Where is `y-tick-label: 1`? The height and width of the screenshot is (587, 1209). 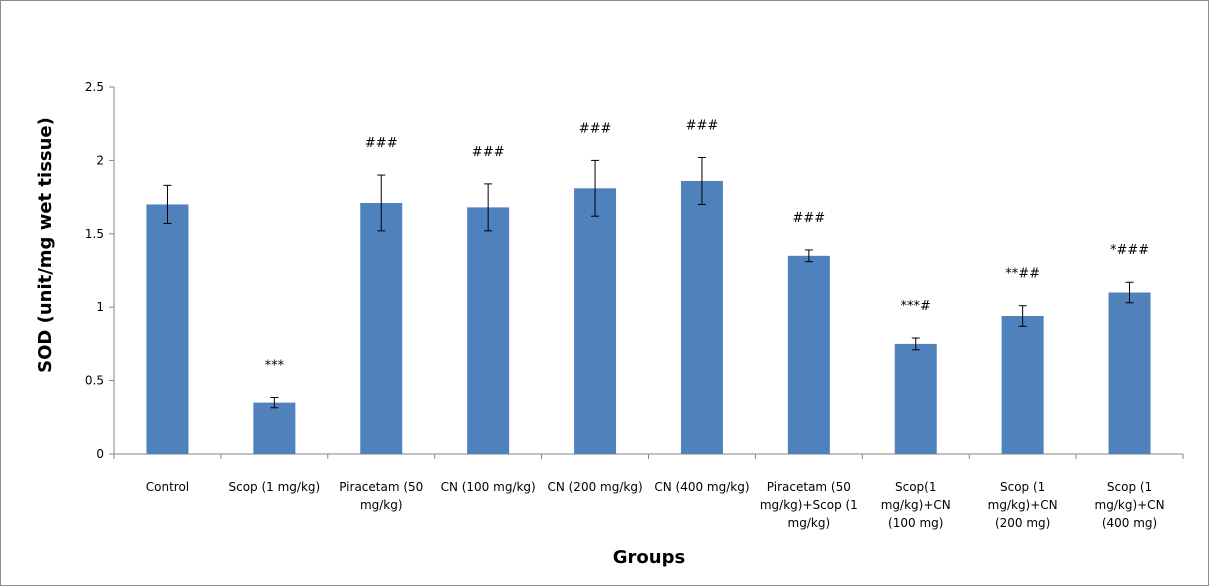
y-tick-label: 1 is located at coordinates (100, 307).